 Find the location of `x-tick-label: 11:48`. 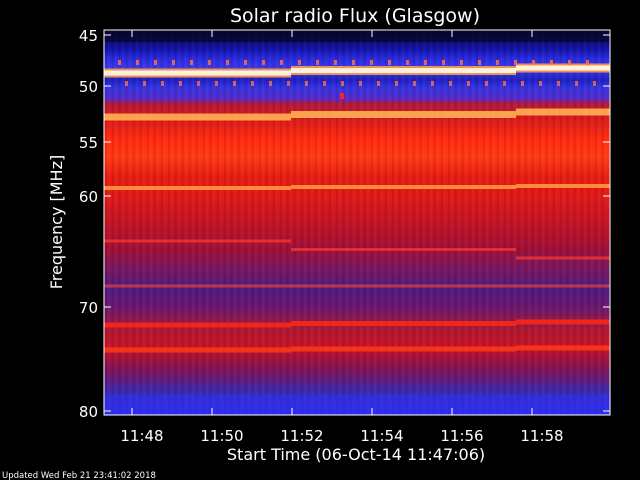

x-tick-label: 11:48 is located at coordinates (141, 436).